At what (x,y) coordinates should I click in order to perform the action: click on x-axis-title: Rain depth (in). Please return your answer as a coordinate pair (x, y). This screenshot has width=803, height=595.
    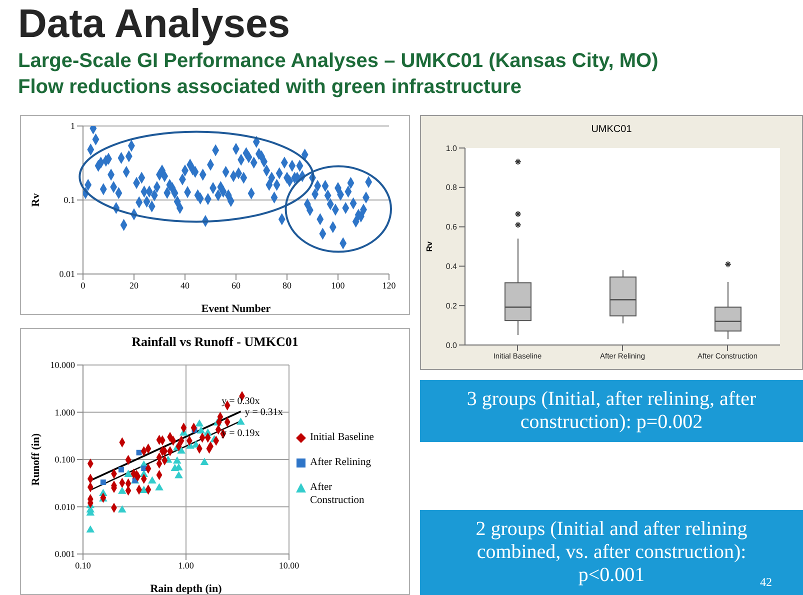
    Looking at the image, I should click on (186, 589).